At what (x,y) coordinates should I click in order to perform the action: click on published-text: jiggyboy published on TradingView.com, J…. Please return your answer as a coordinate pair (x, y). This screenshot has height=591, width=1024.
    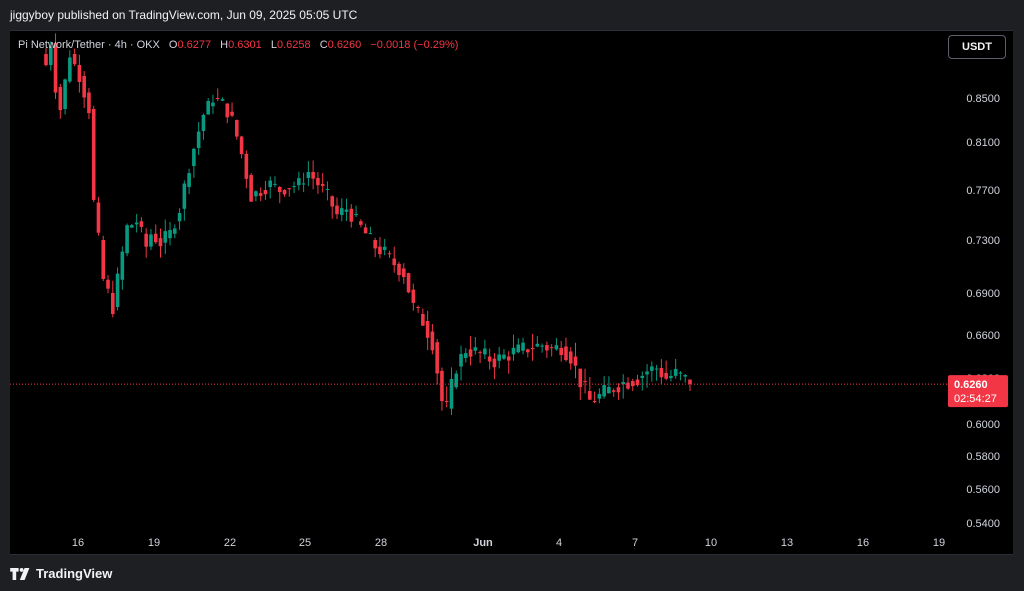
    Looking at the image, I should click on (184, 15).